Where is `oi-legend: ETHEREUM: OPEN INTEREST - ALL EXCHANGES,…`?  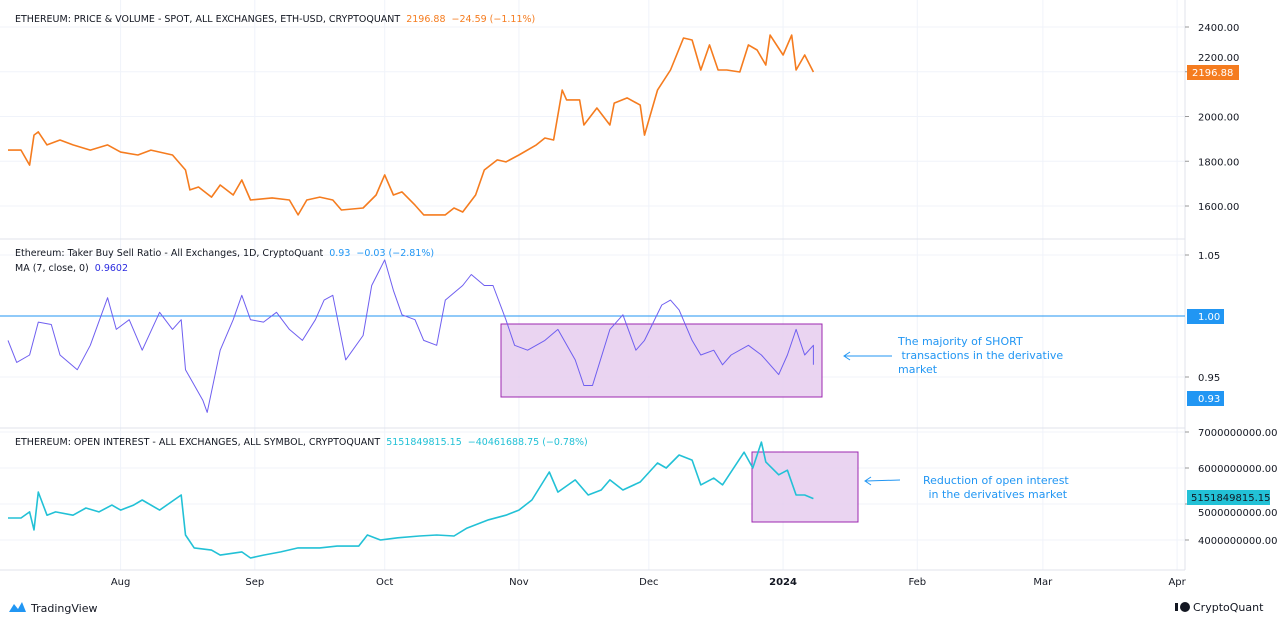 oi-legend: ETHEREUM: OPEN INTEREST - ALL EXCHANGES,… is located at coordinates (301, 442).